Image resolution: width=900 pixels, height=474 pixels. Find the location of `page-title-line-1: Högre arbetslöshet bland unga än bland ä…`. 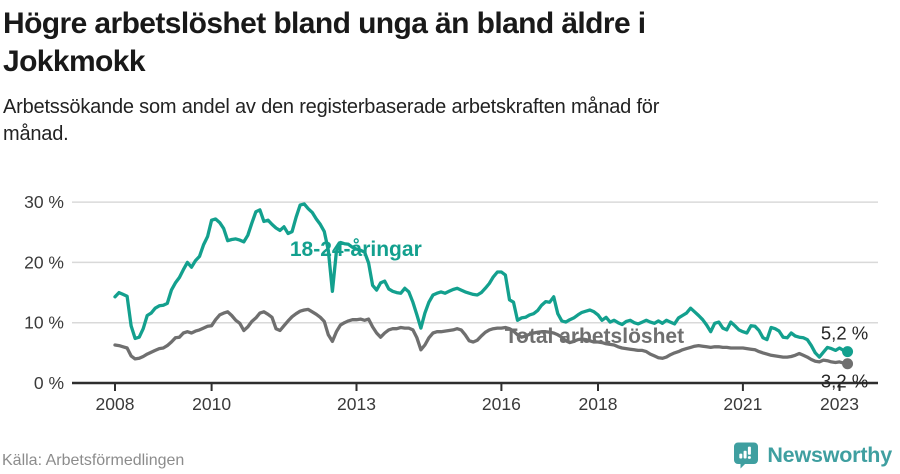

page-title-line-1: Högre arbetslöshet bland unga än bland ä… is located at coordinates (324, 23).